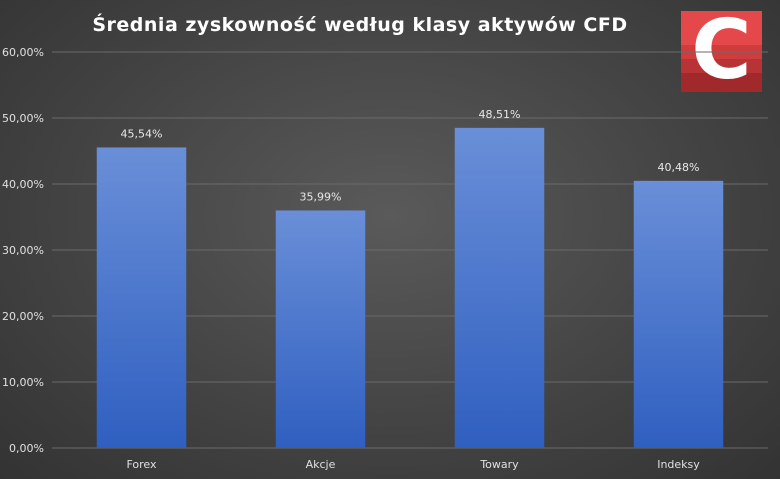 This screenshot has height=479, width=780. What do you see at coordinates (23, 382) in the screenshot?
I see `y-tick-label: 10,00%` at bounding box center [23, 382].